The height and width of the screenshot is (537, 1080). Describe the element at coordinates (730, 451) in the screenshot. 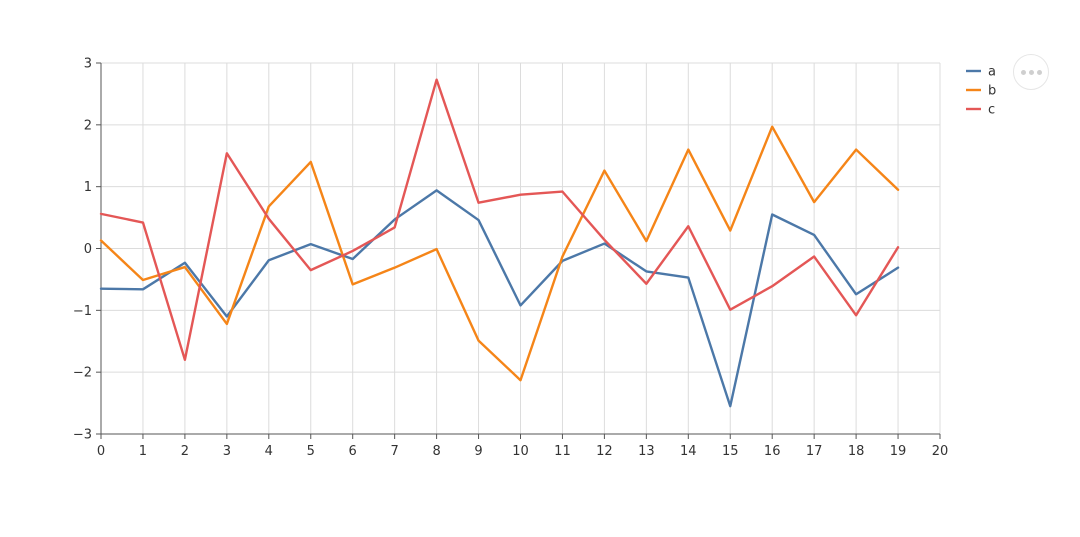

I see `x-tick-label: 15` at that location.